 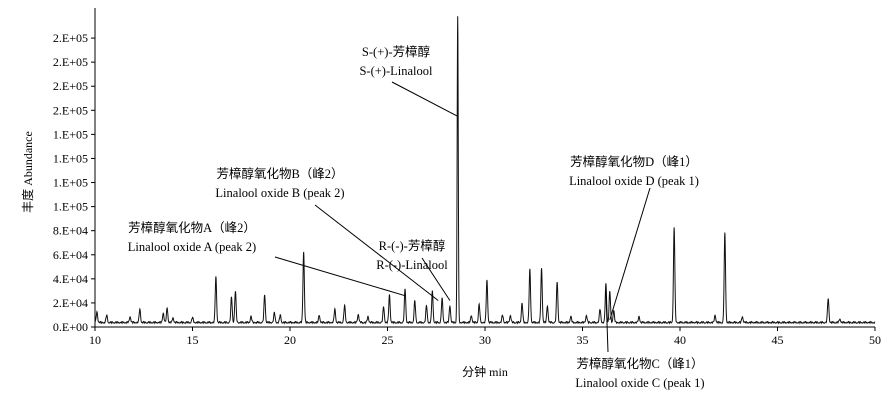 What do you see at coordinates (267, 258) in the screenshot?
I see `annotation-oxide-a: 芳樟醇氧化物A（峰2） Linalool oxide A (peak 2)` at bounding box center [267, 258].